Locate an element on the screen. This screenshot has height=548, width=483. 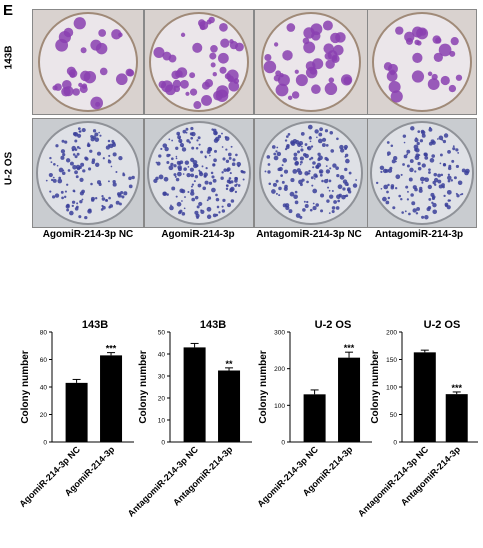
chart2-y-tick-label: 20 is located at coordinates (162, 399).